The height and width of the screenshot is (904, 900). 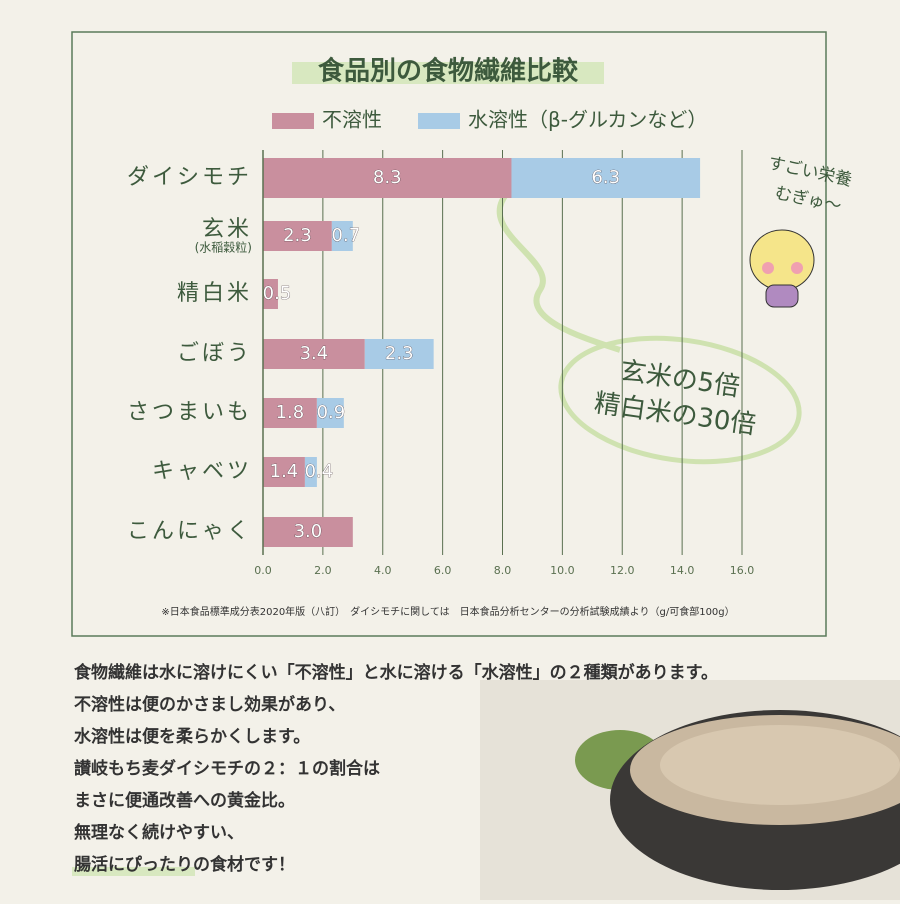 I want to click on x-tick-label: 6.0, so click(x=443, y=570).